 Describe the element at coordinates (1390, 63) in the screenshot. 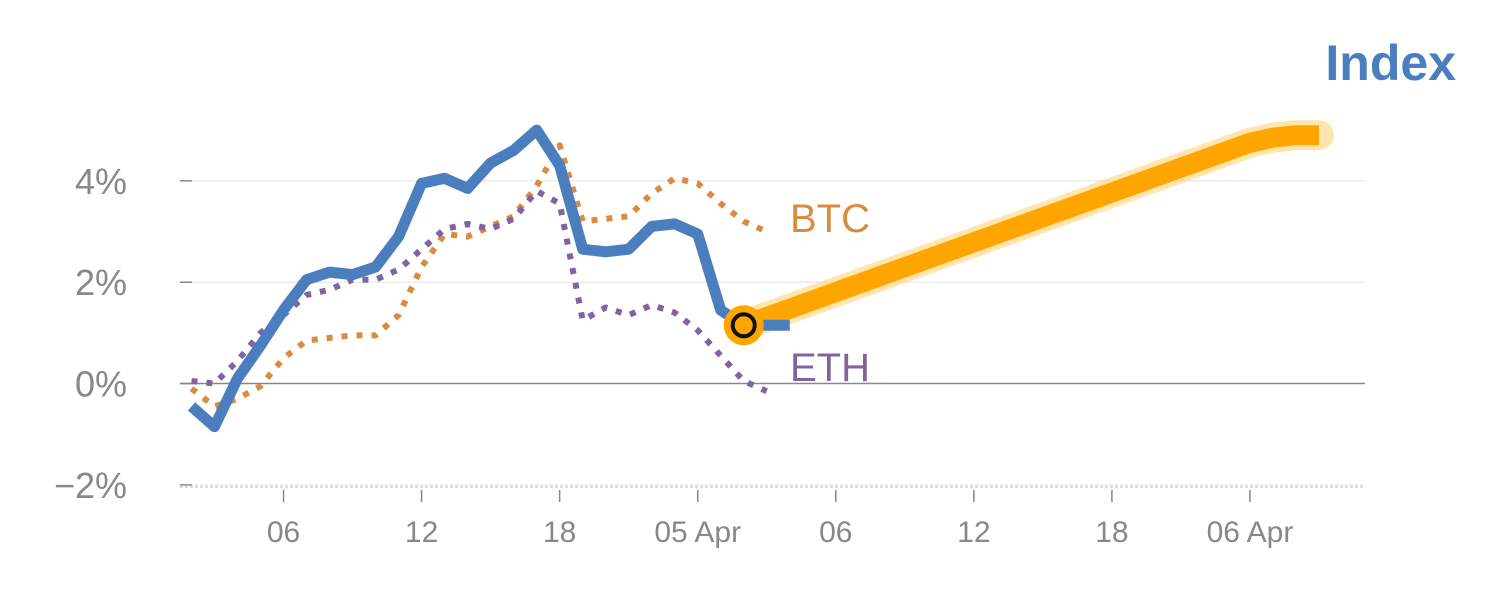

I see `chart-title: Index` at that location.